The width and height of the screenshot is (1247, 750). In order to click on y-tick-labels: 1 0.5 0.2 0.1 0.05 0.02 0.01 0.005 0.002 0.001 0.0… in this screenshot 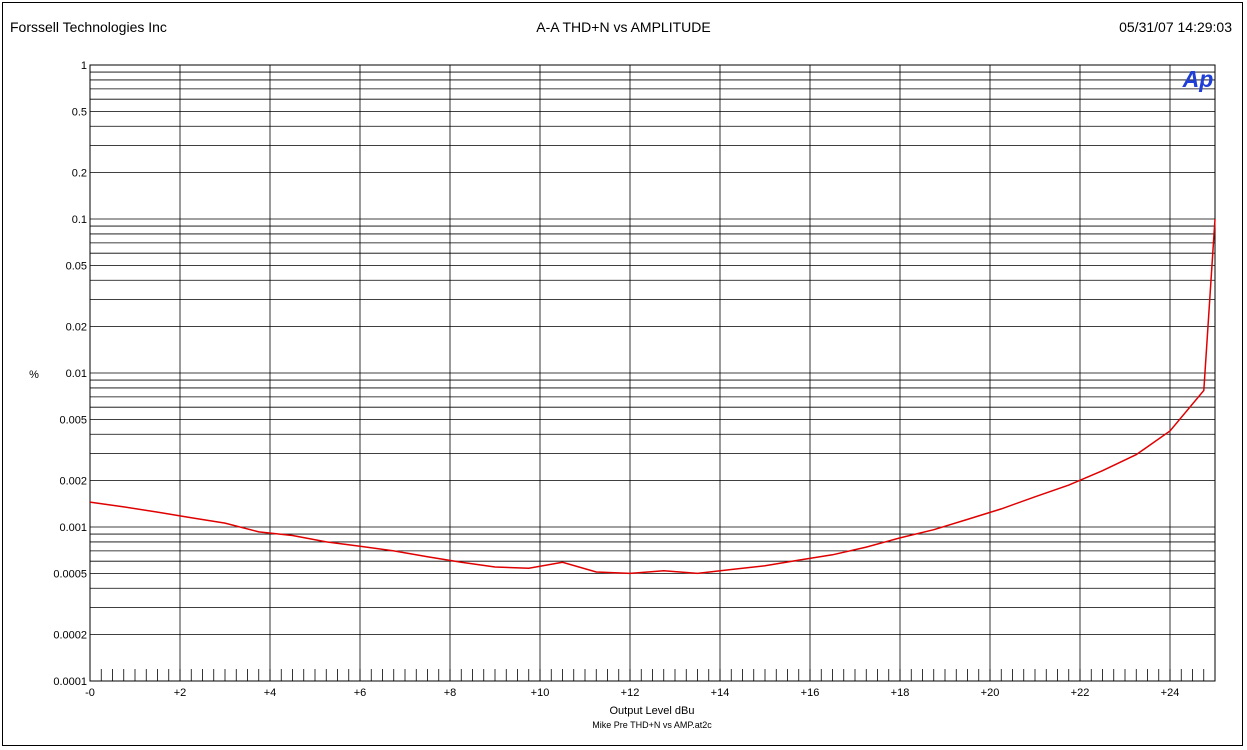, I will do `click(70, 374)`.